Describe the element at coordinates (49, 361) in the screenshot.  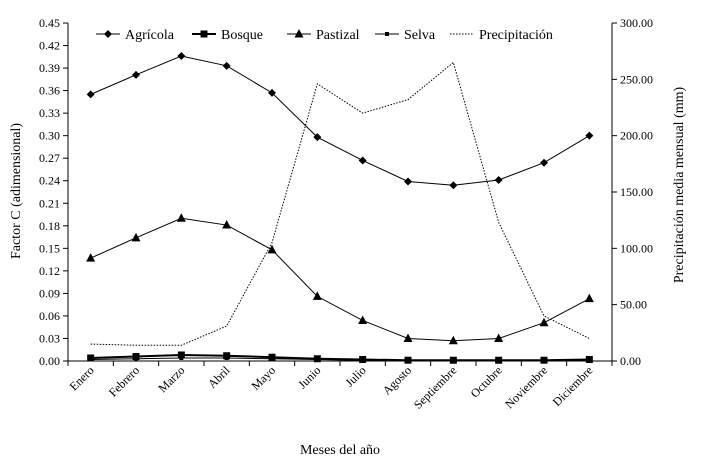
I see `y-tick-label: 0.00` at that location.